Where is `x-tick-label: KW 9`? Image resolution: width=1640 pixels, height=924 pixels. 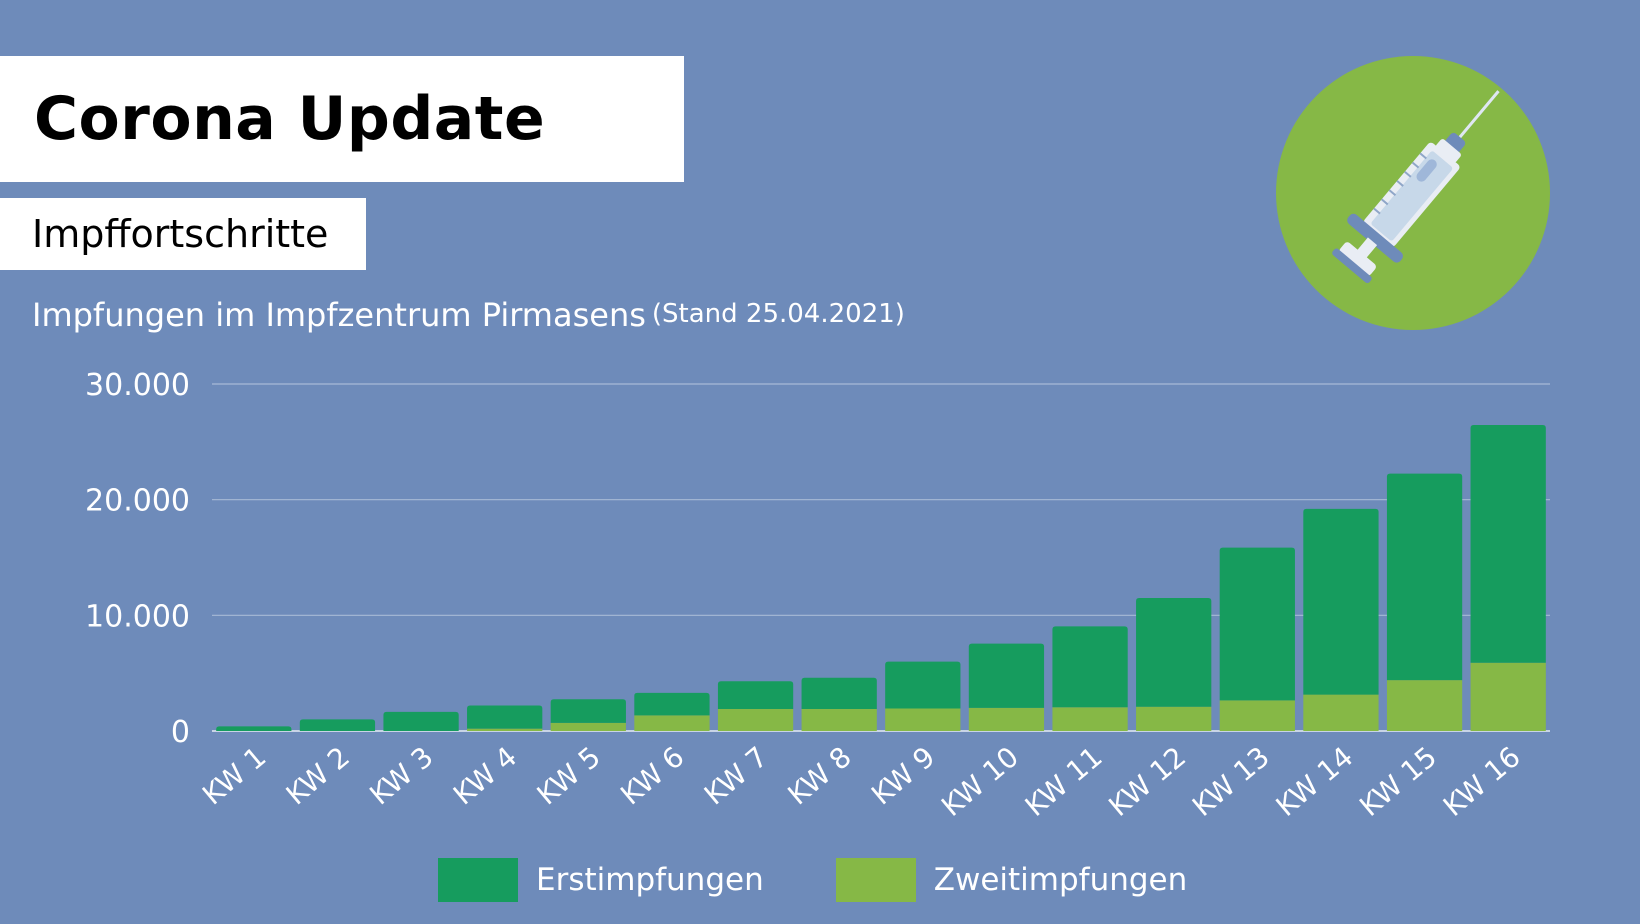 x-tick-label: KW 9 is located at coordinates (903, 775).